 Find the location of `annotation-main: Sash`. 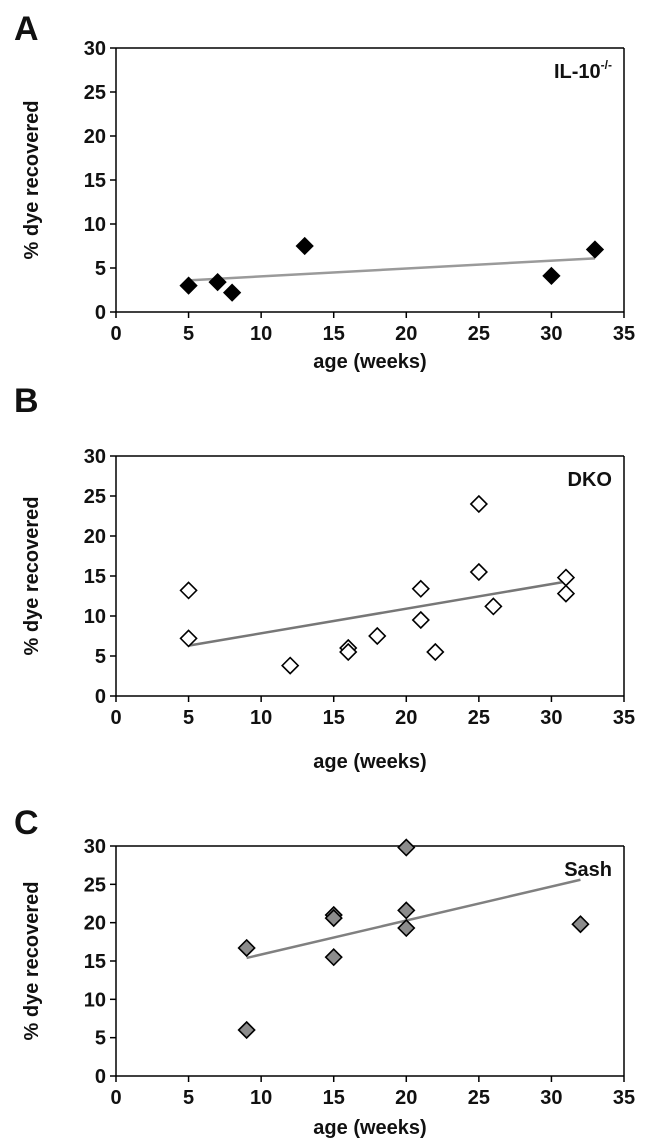

annotation-main: Sash is located at coordinates (588, 870).